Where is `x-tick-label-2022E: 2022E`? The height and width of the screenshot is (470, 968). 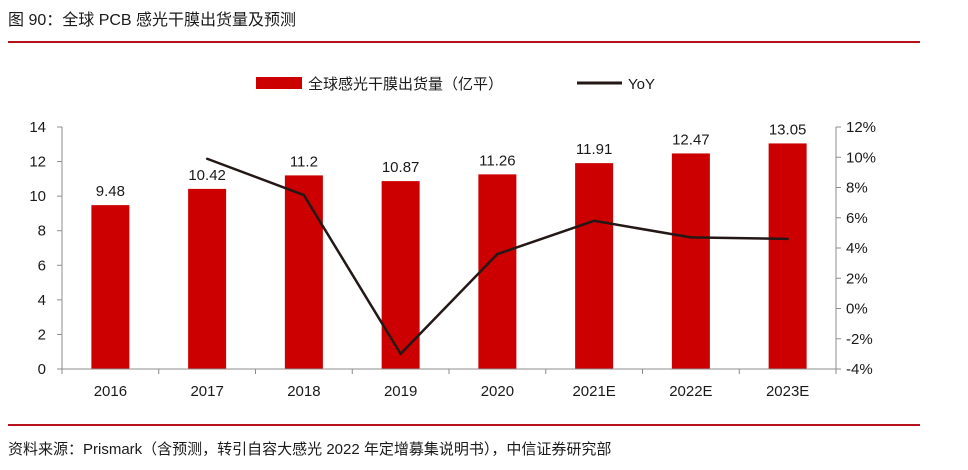
x-tick-label-2022E: 2022E is located at coordinates (690, 391).